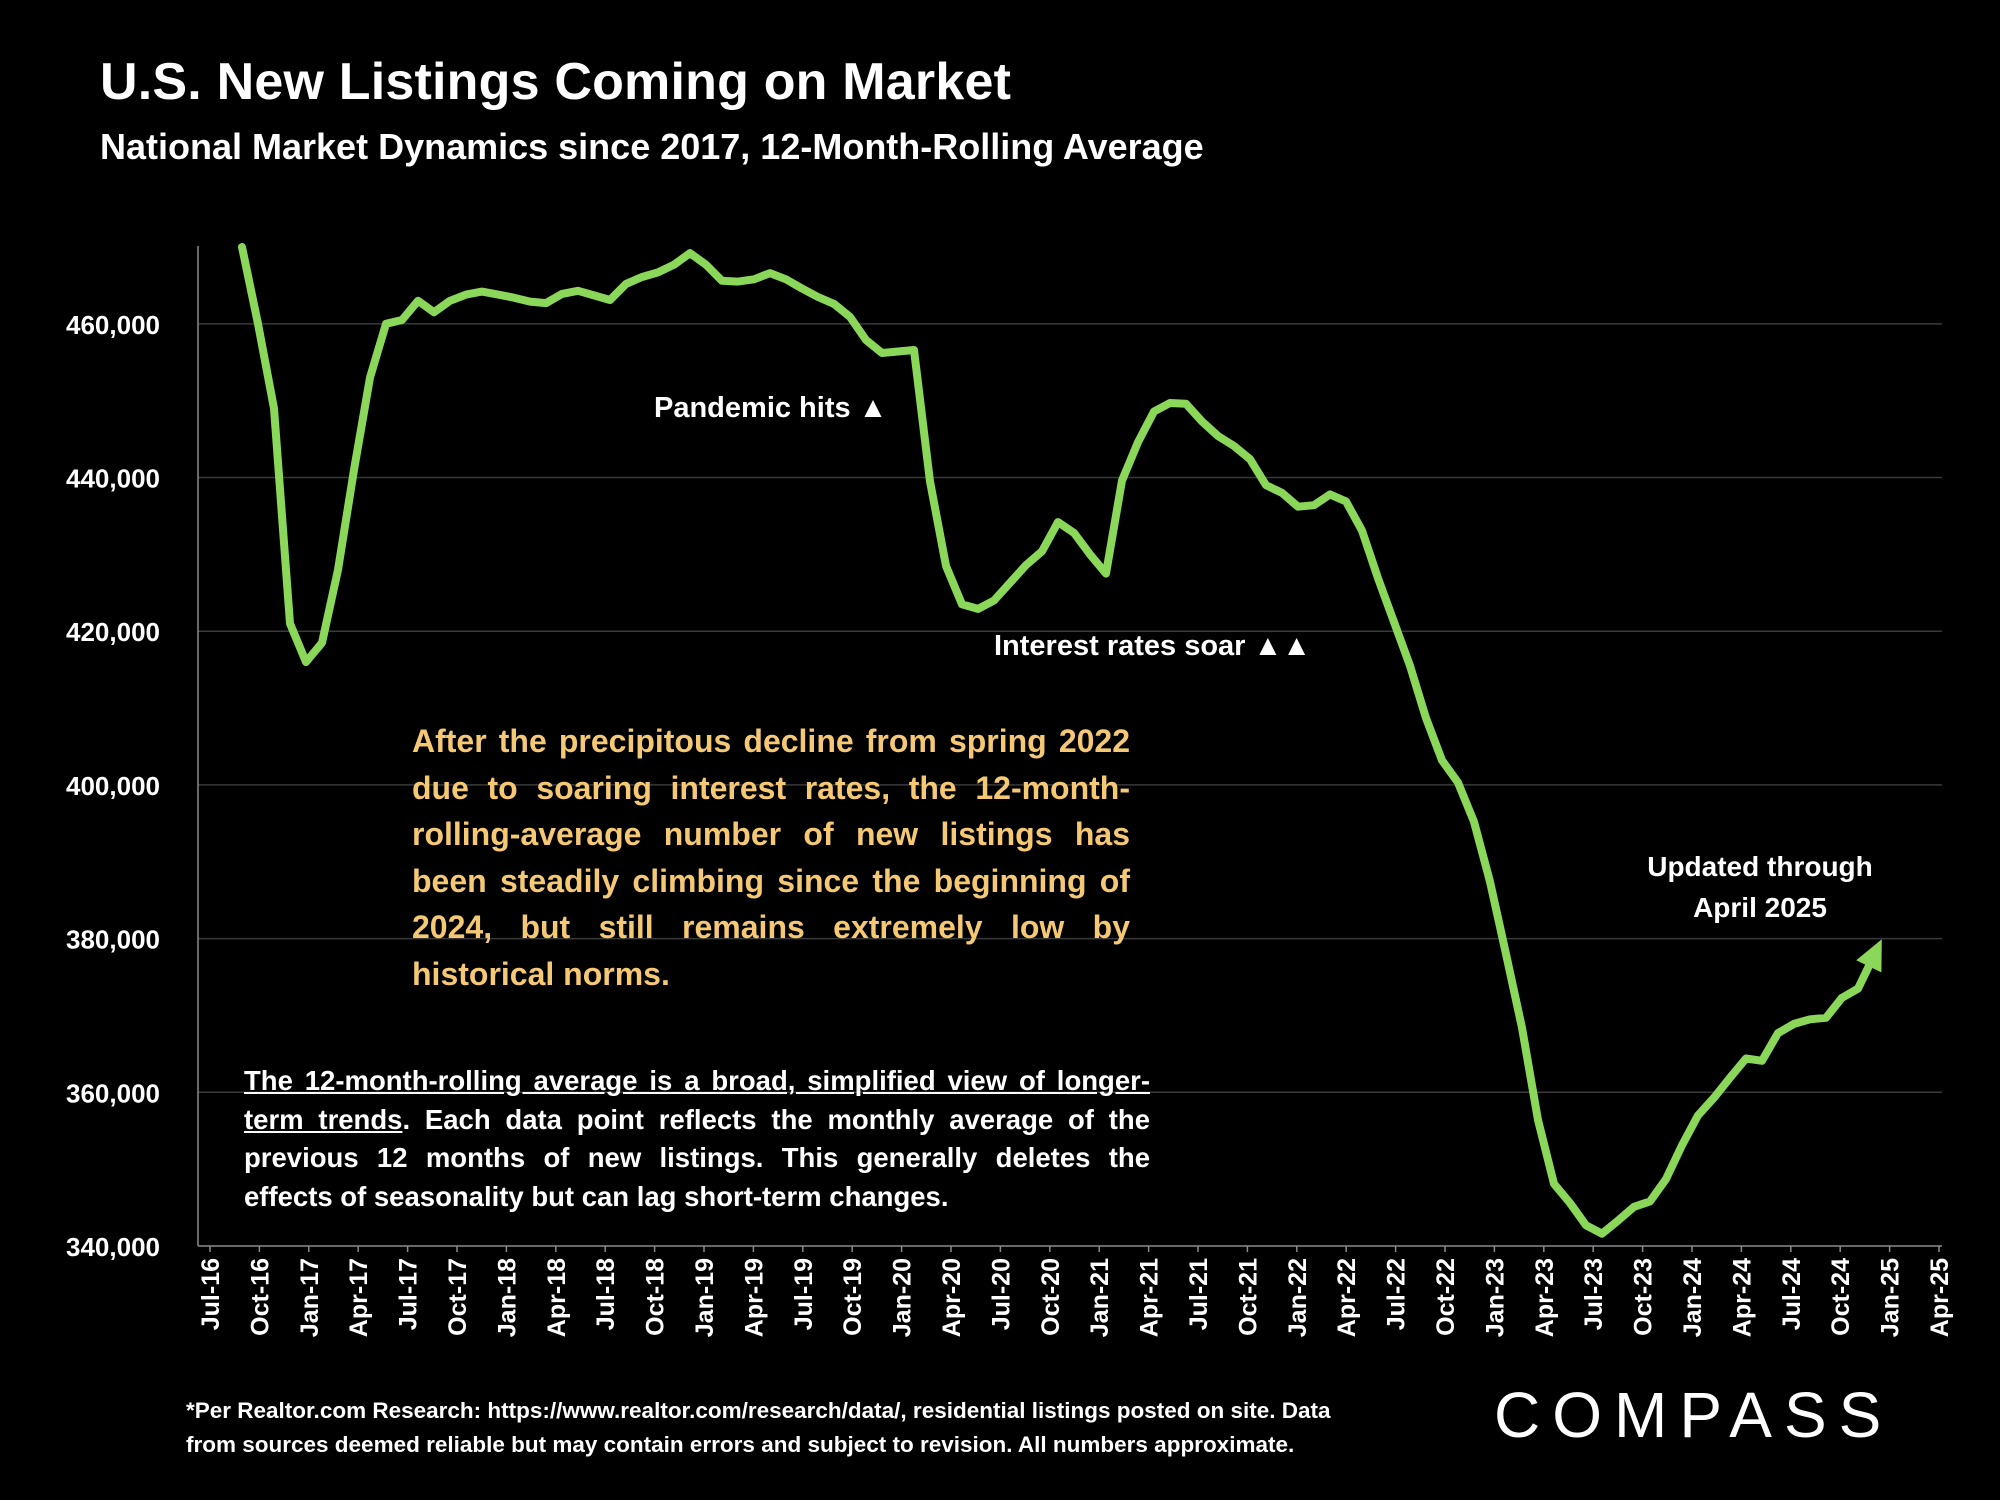 The image size is (2000, 1500). Describe the element at coordinates (853, 1297) in the screenshot. I see `x-tick-label: Oct-19` at that location.